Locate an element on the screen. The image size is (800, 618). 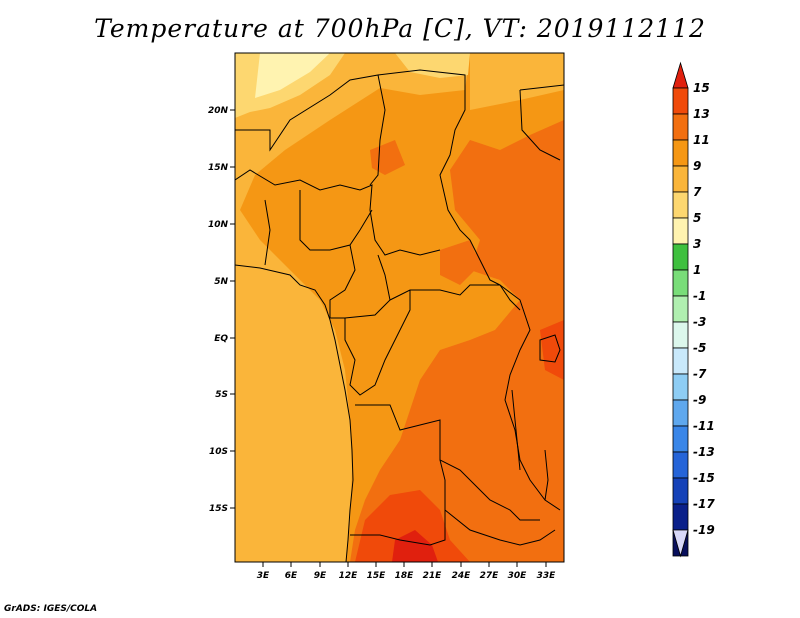
lon-label: 18E is located at coordinates (405, 576).